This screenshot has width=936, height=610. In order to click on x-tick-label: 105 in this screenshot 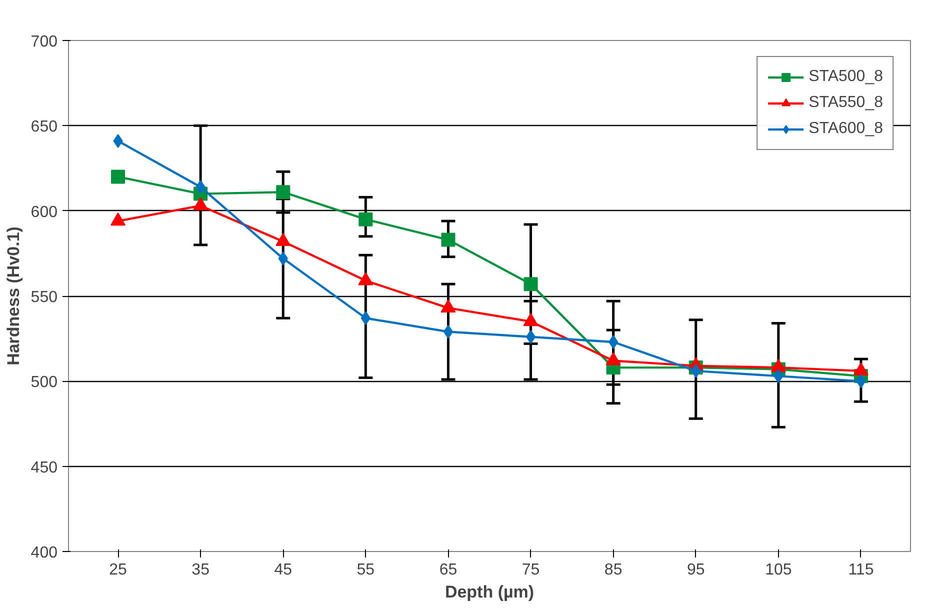, I will do `click(778, 570)`.